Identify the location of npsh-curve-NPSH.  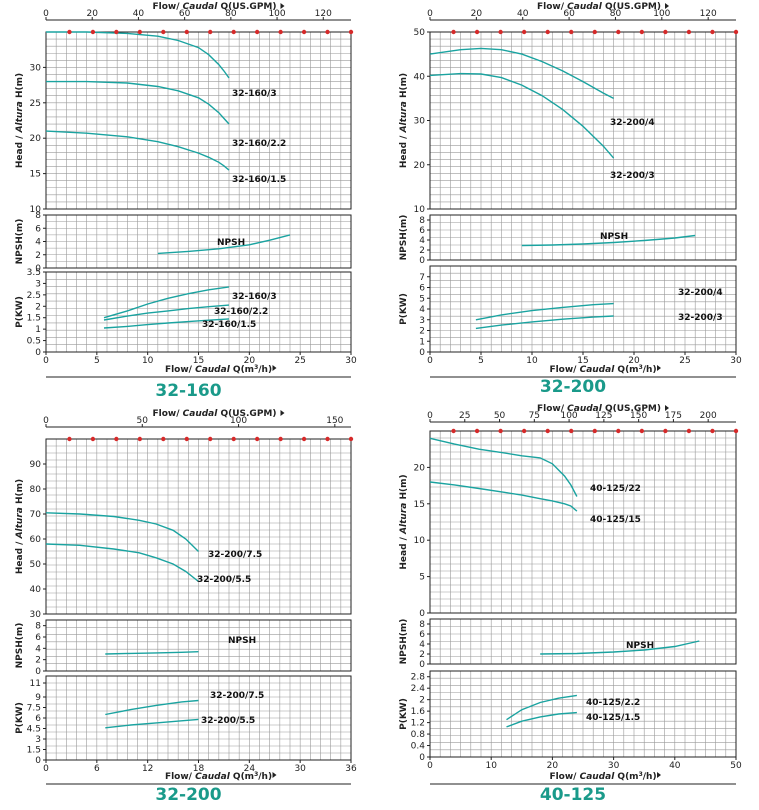
(152, 653).